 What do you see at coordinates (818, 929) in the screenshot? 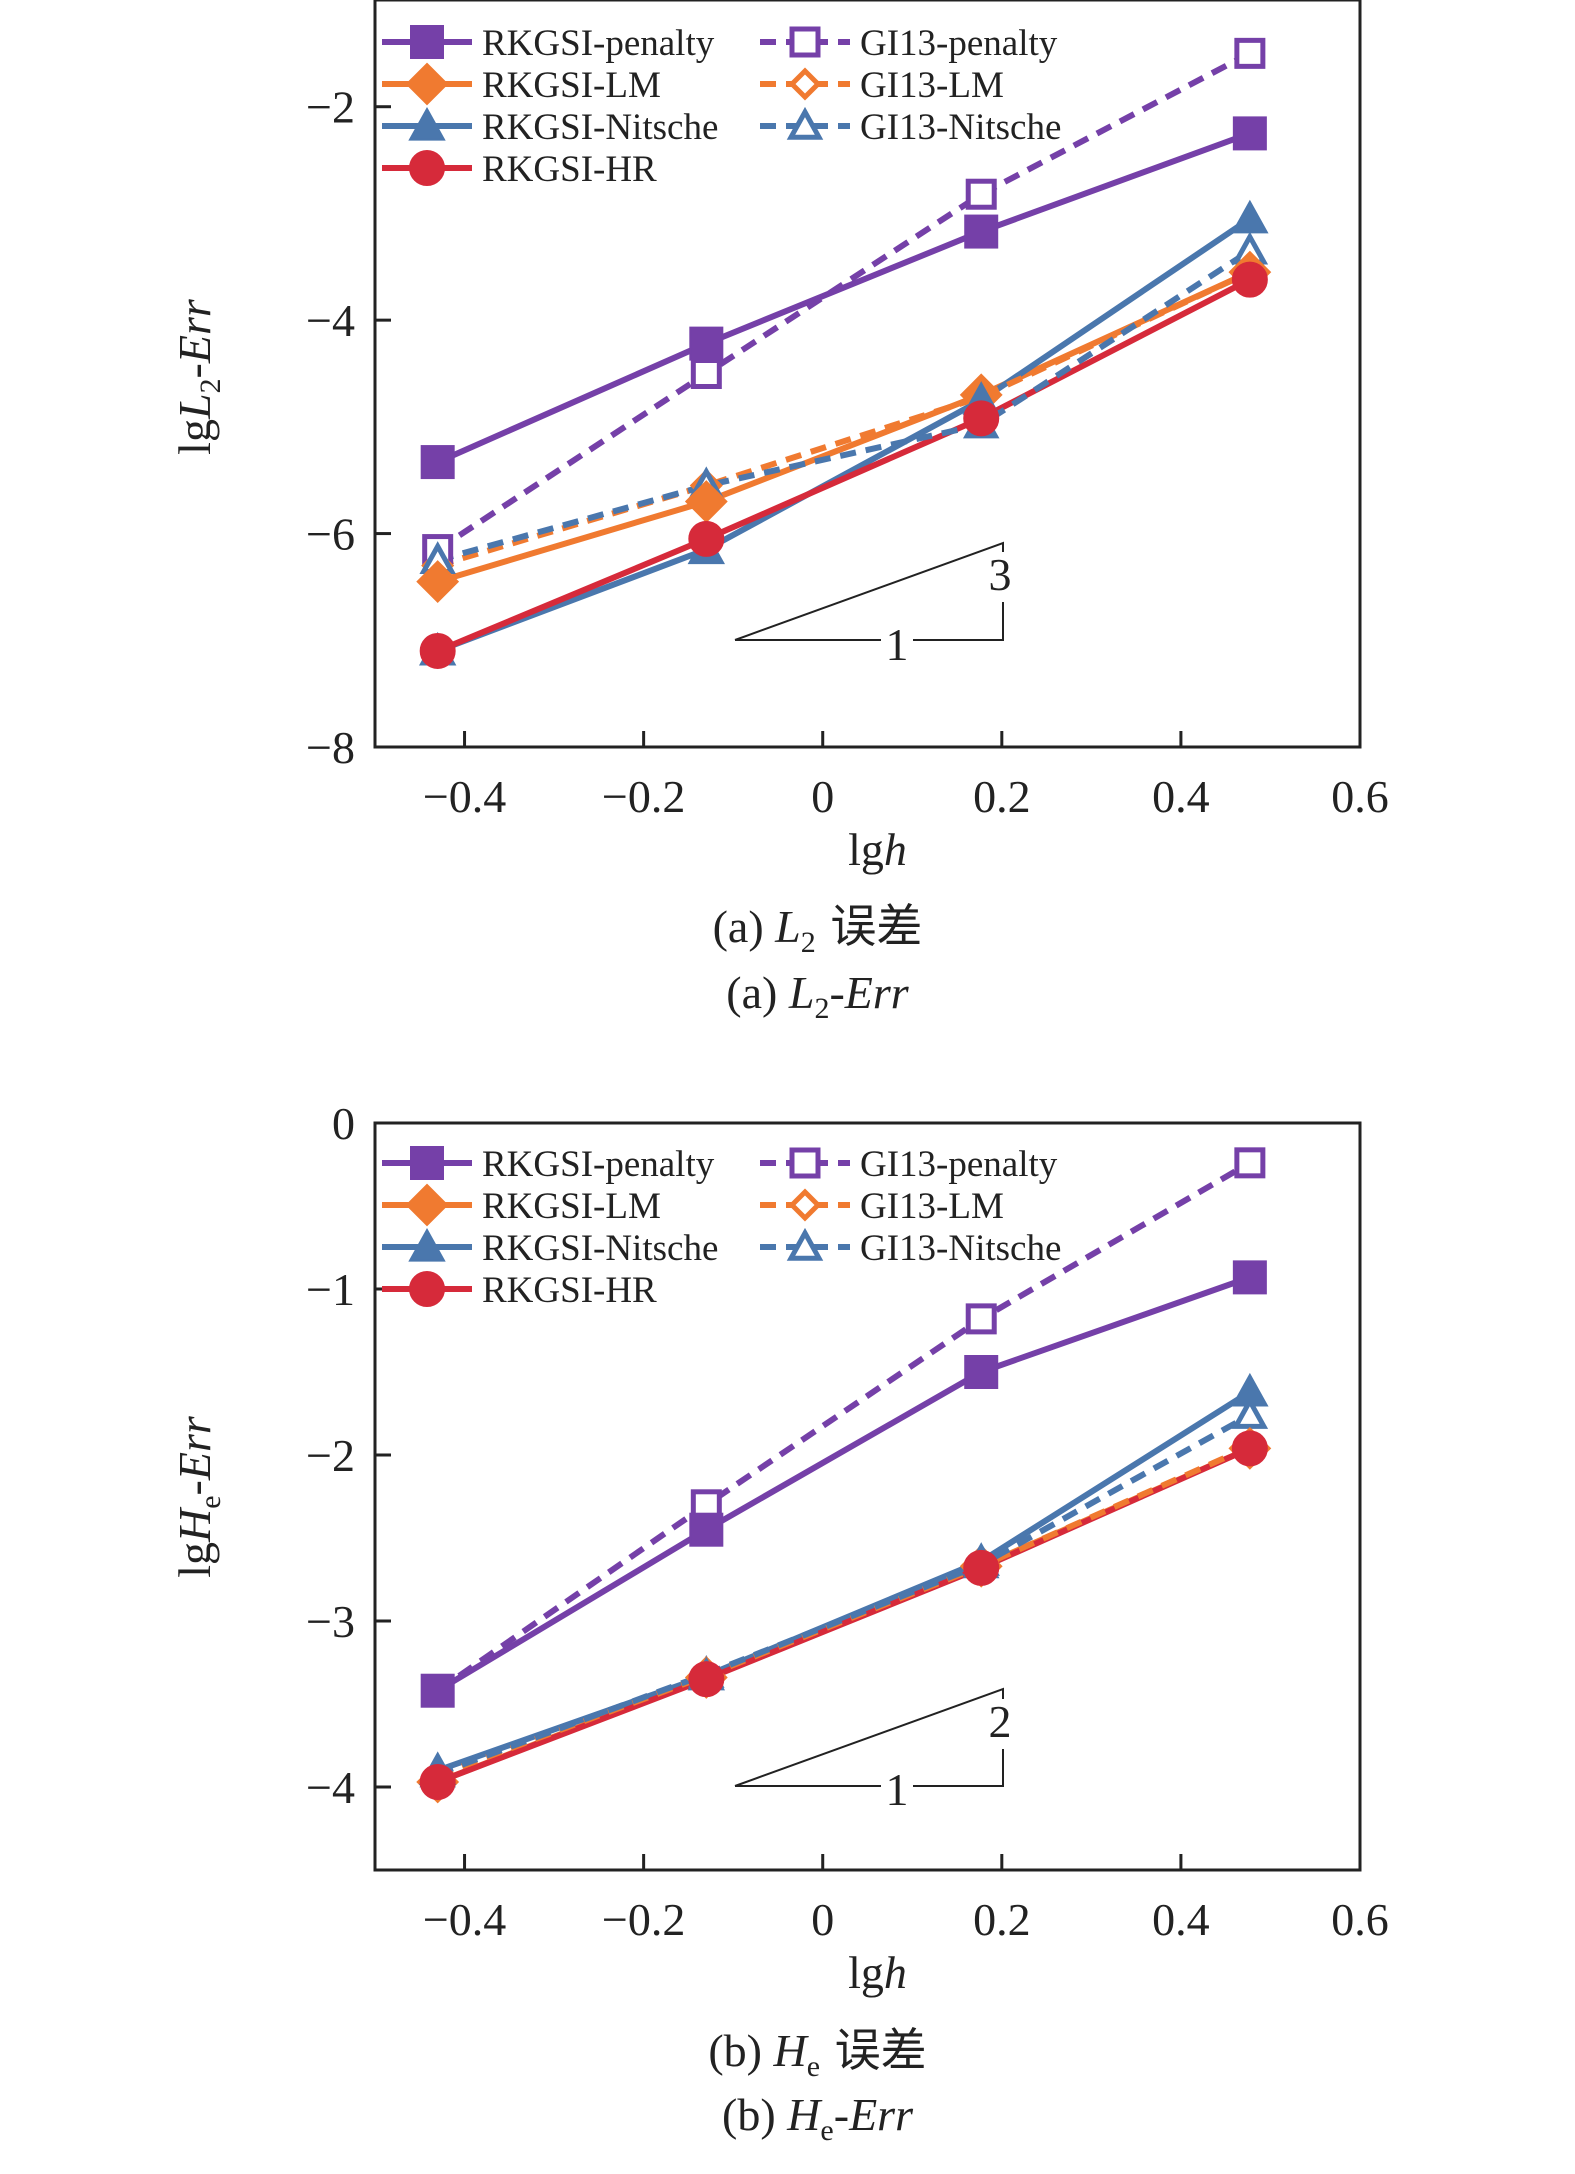
I see `caption-cn: (a) L2 误差` at bounding box center [818, 929].